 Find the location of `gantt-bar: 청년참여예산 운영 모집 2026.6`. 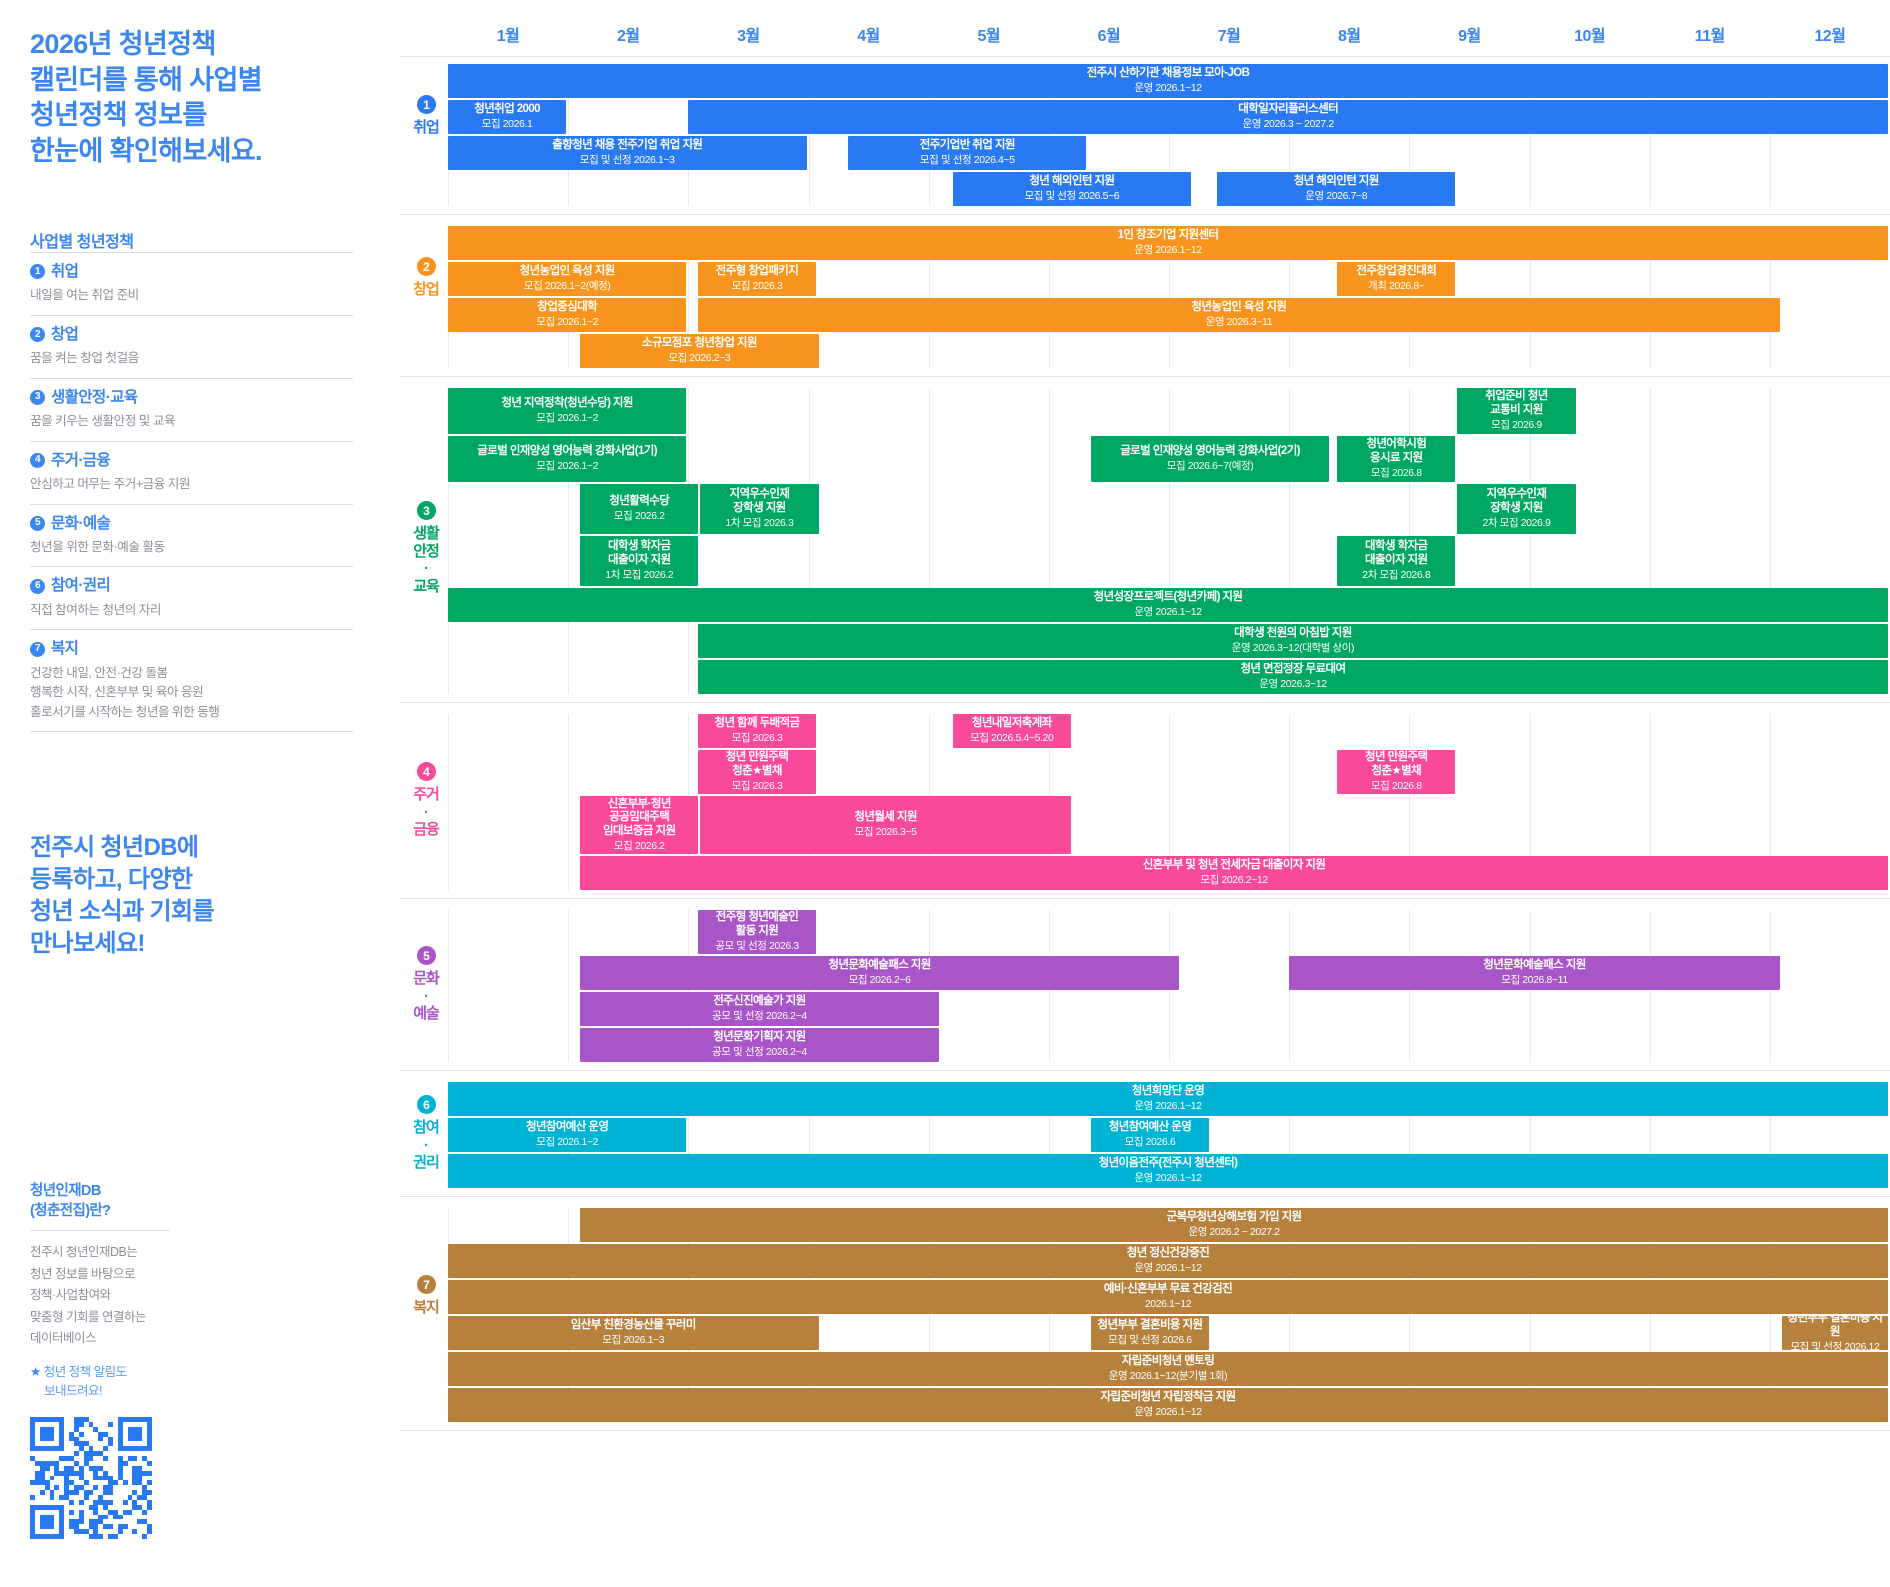

gantt-bar: 청년참여예산 운영 모집 2026.6 is located at coordinates (1150, 1135).